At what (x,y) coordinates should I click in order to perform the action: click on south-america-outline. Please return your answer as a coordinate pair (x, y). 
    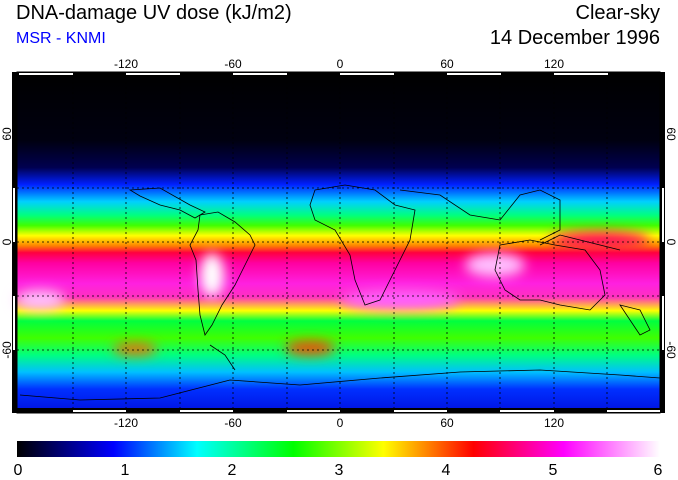
    Looking at the image, I should click on (222, 273).